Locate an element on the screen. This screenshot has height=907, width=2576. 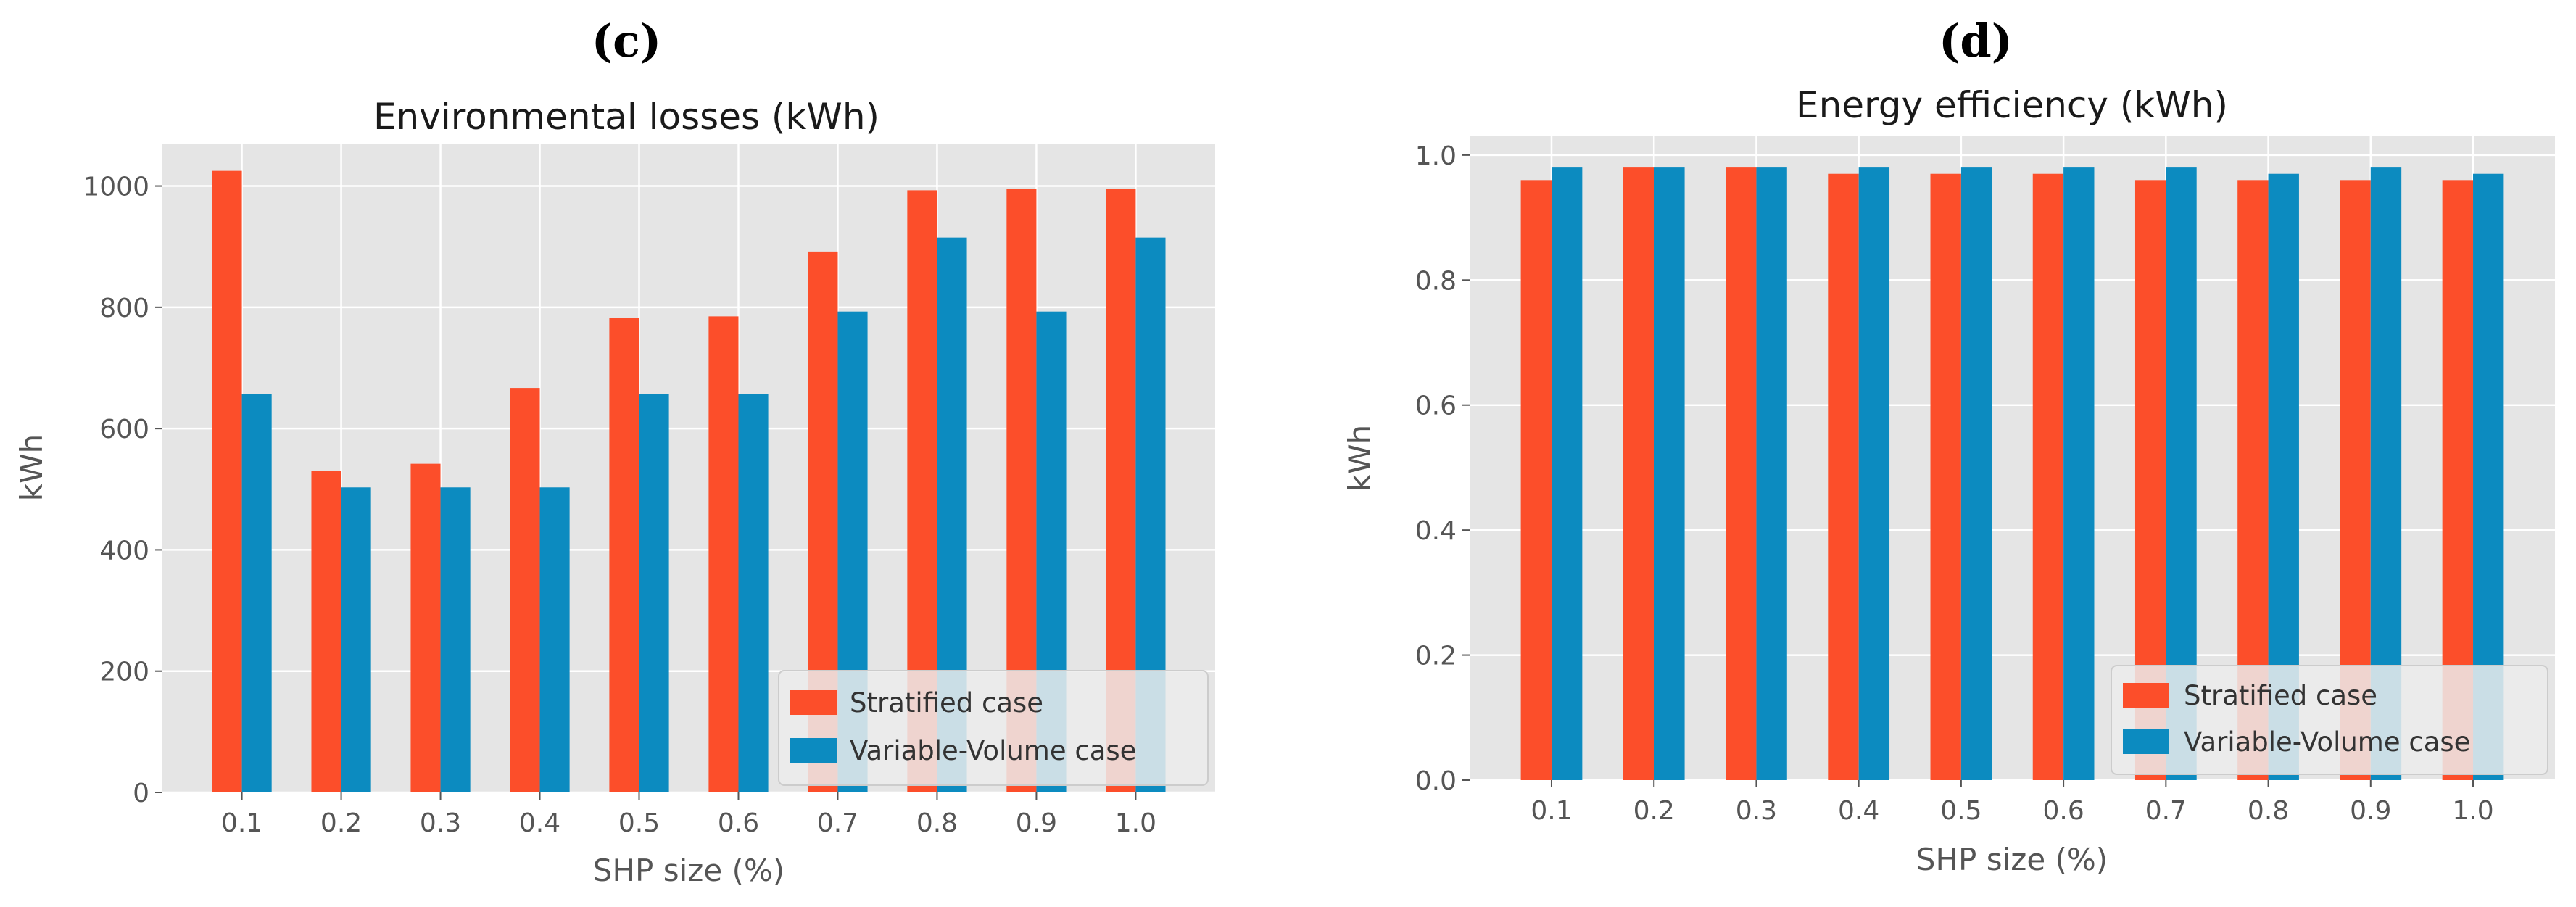
y-tick-label: 0.6 is located at coordinates (1436, 406).